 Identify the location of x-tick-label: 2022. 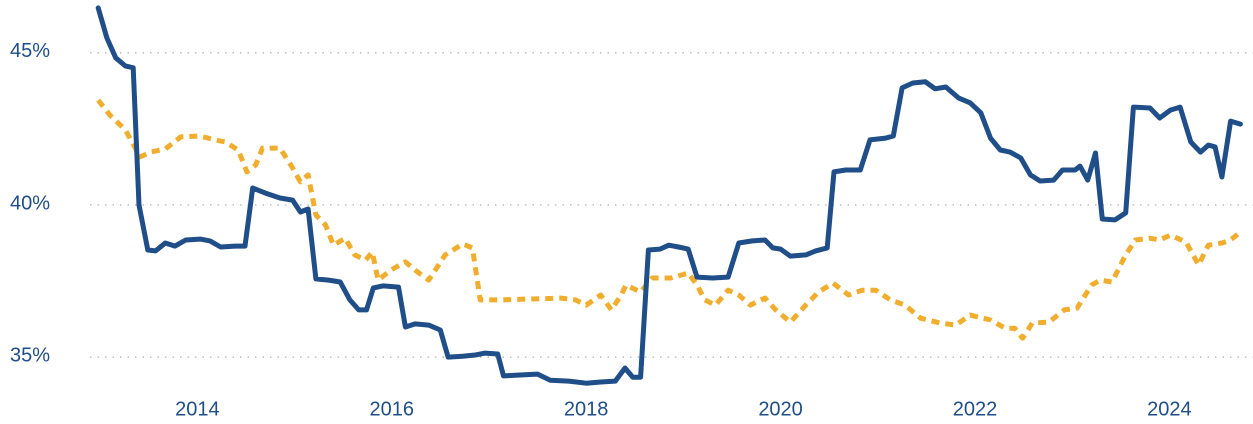
(975, 409).